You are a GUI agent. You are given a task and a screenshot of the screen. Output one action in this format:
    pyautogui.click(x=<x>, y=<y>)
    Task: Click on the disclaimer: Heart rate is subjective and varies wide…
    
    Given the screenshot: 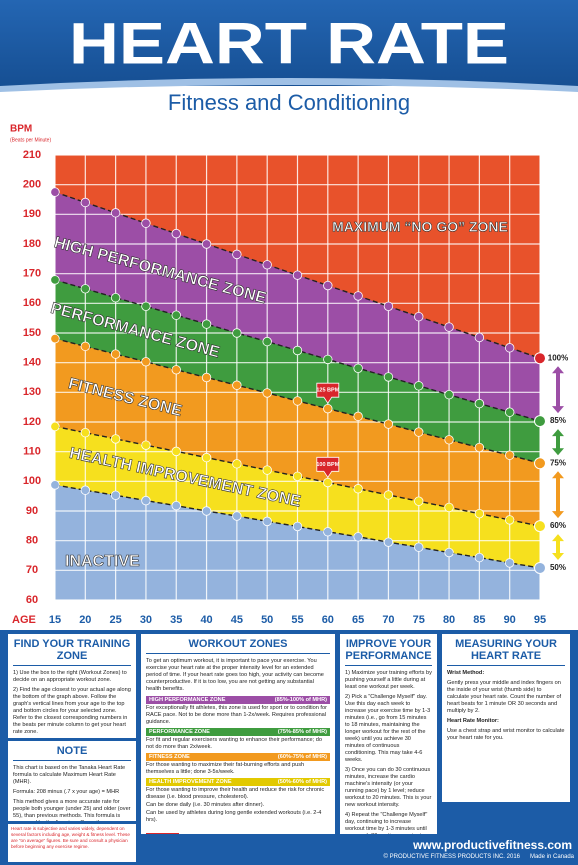 What is the action you would take?
    pyautogui.click(x=72, y=843)
    